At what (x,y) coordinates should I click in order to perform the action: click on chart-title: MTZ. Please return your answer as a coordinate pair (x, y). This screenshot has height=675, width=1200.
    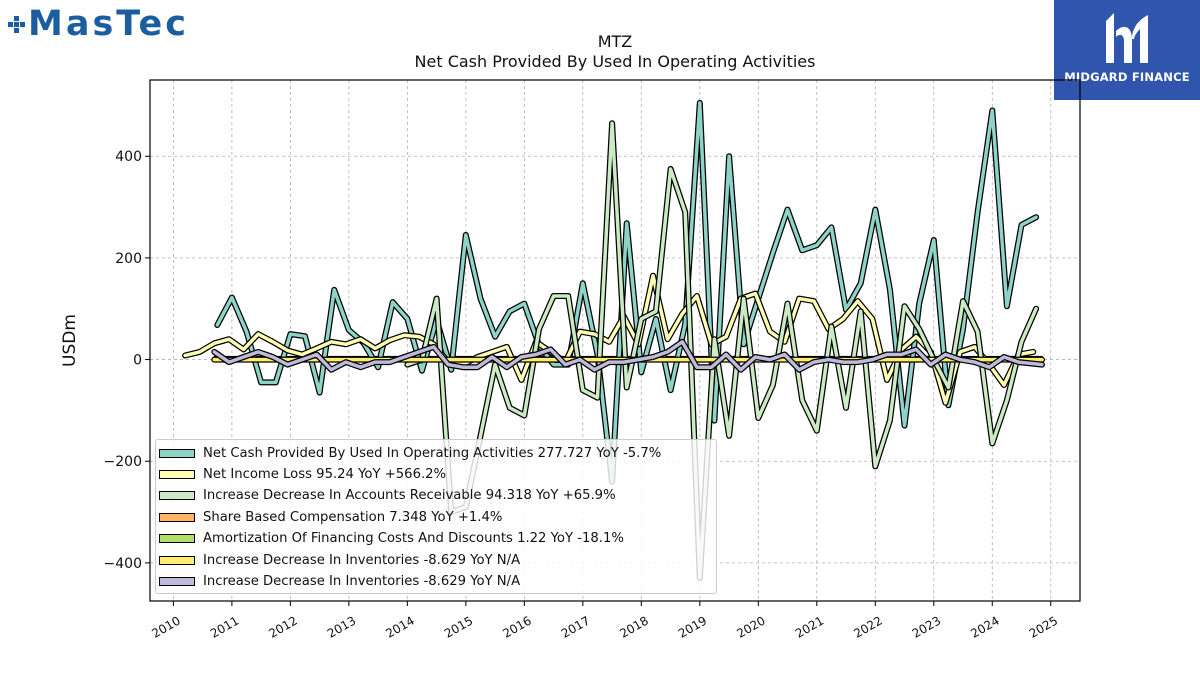
    Looking at the image, I should click on (615, 41).